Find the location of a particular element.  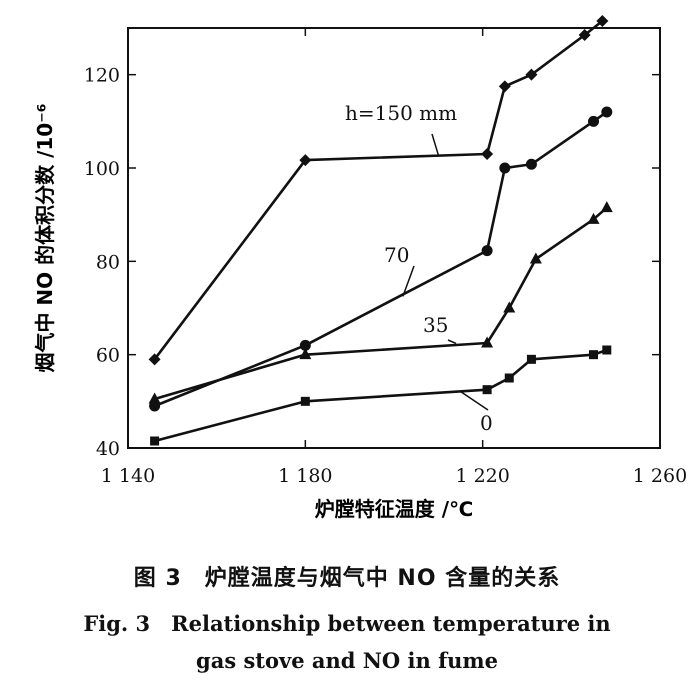

series-label: 35 is located at coordinates (435, 325).